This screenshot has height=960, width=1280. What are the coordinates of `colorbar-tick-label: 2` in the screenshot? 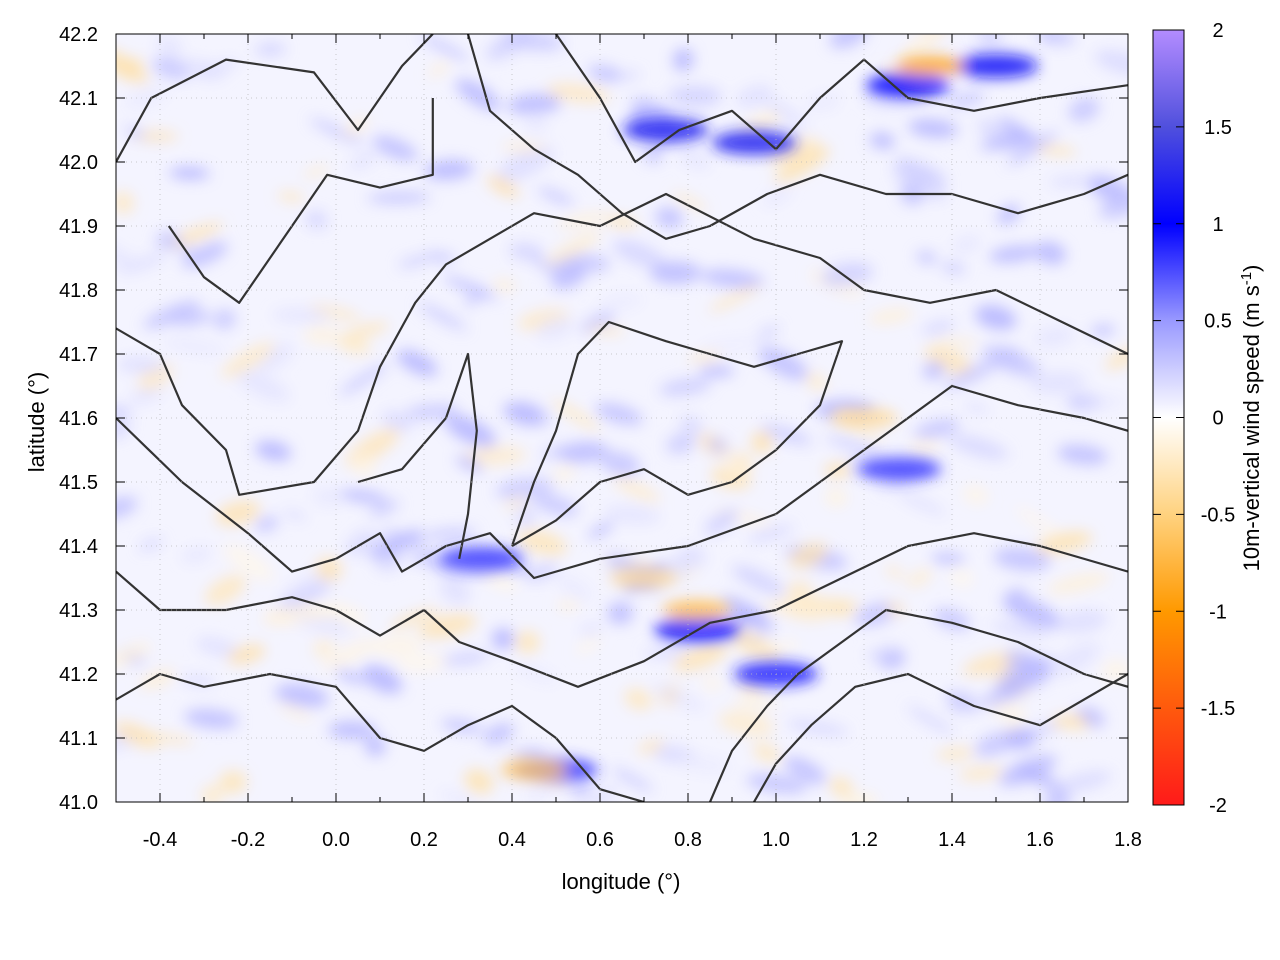 It's located at (1217, 31).